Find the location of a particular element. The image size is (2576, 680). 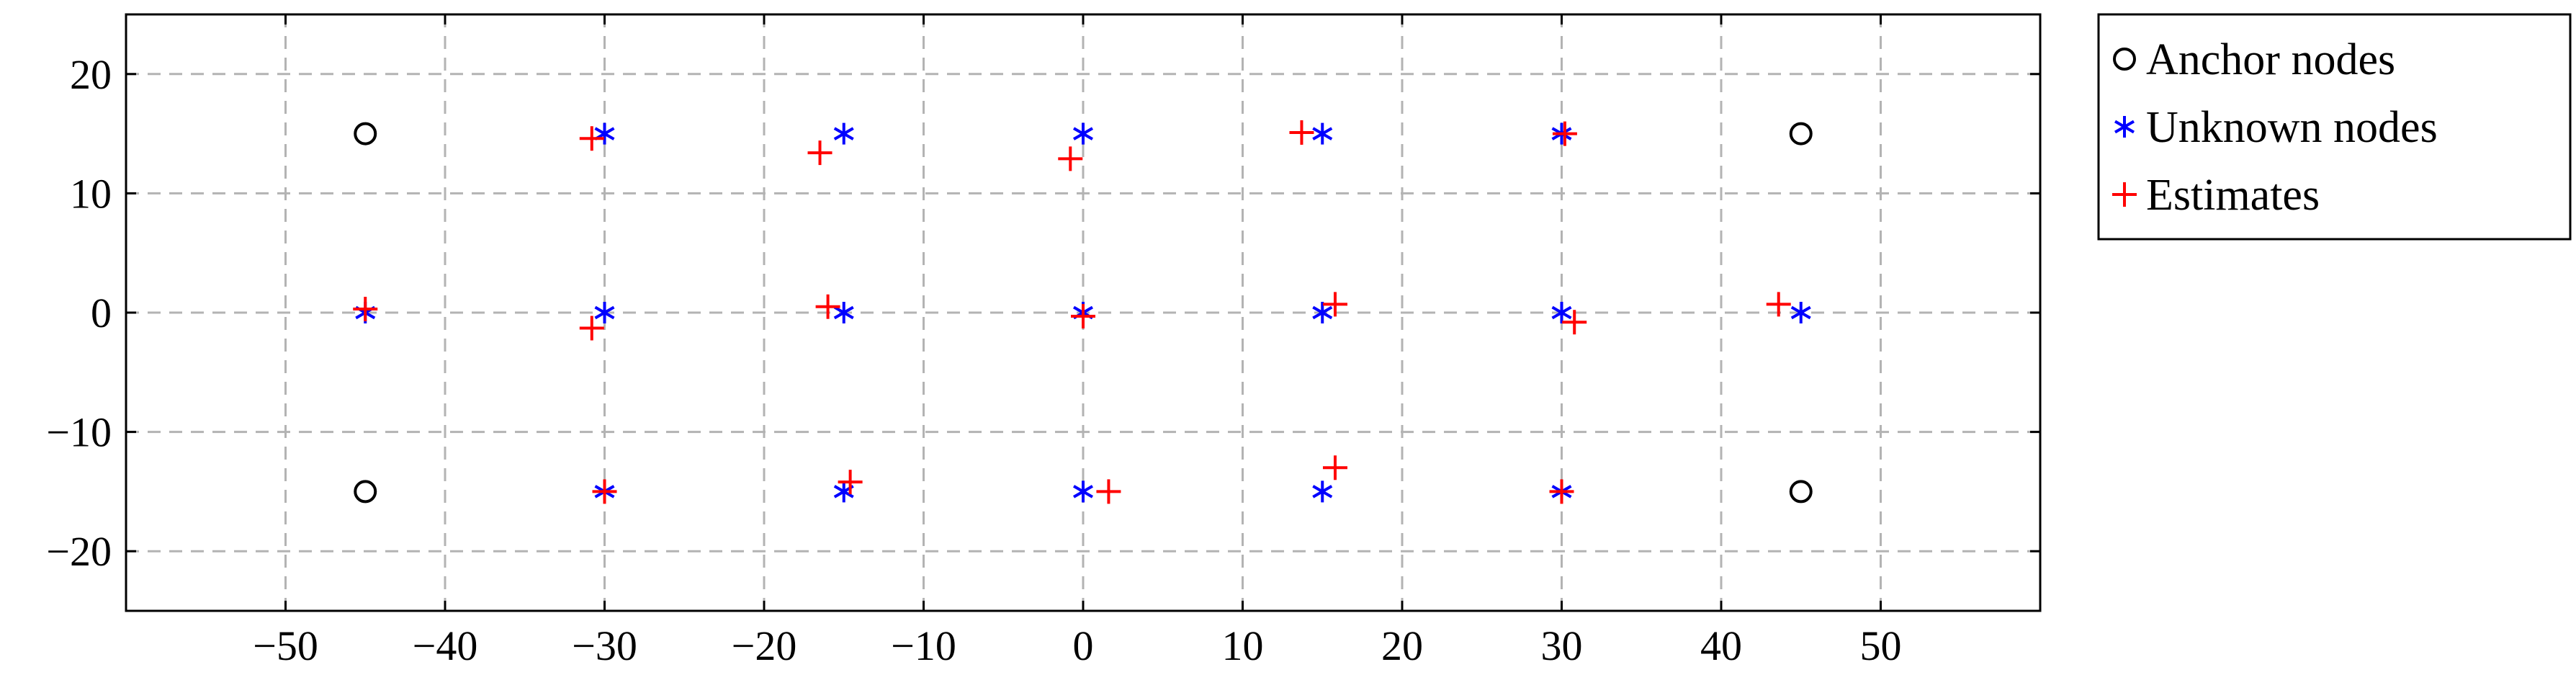

x-tick-label: 40 is located at coordinates (1721, 645).